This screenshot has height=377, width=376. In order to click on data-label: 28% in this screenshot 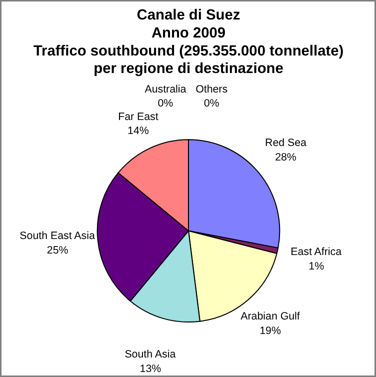, I will do `click(286, 158)`.